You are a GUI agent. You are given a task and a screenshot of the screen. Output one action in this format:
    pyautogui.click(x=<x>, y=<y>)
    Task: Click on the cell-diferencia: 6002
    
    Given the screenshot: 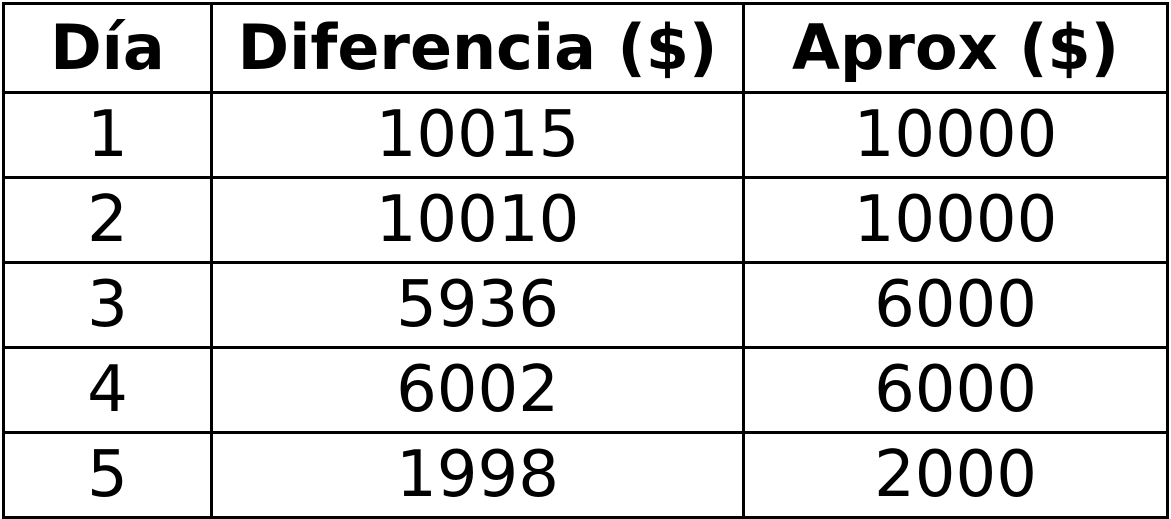 What is the action you would take?
    pyautogui.click(x=477, y=390)
    